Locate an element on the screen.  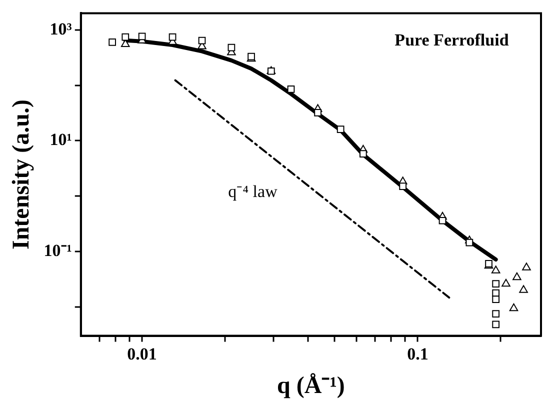
x-tick-label: 0.01 is located at coordinates (142, 354).